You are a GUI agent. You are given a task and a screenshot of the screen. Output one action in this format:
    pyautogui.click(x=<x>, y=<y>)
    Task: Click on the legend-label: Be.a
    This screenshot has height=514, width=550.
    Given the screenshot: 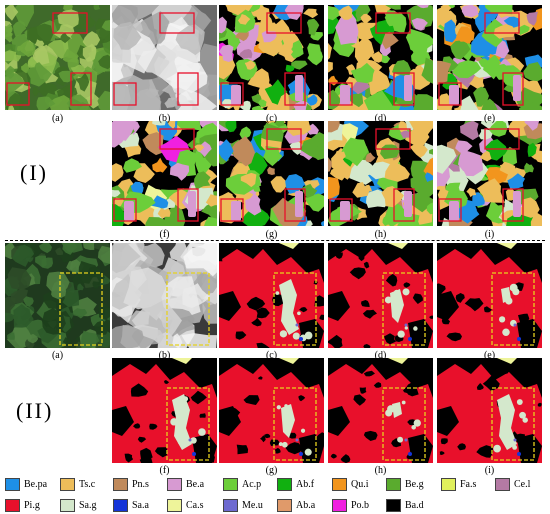 What is the action you would take?
    pyautogui.click(x=195, y=484)
    